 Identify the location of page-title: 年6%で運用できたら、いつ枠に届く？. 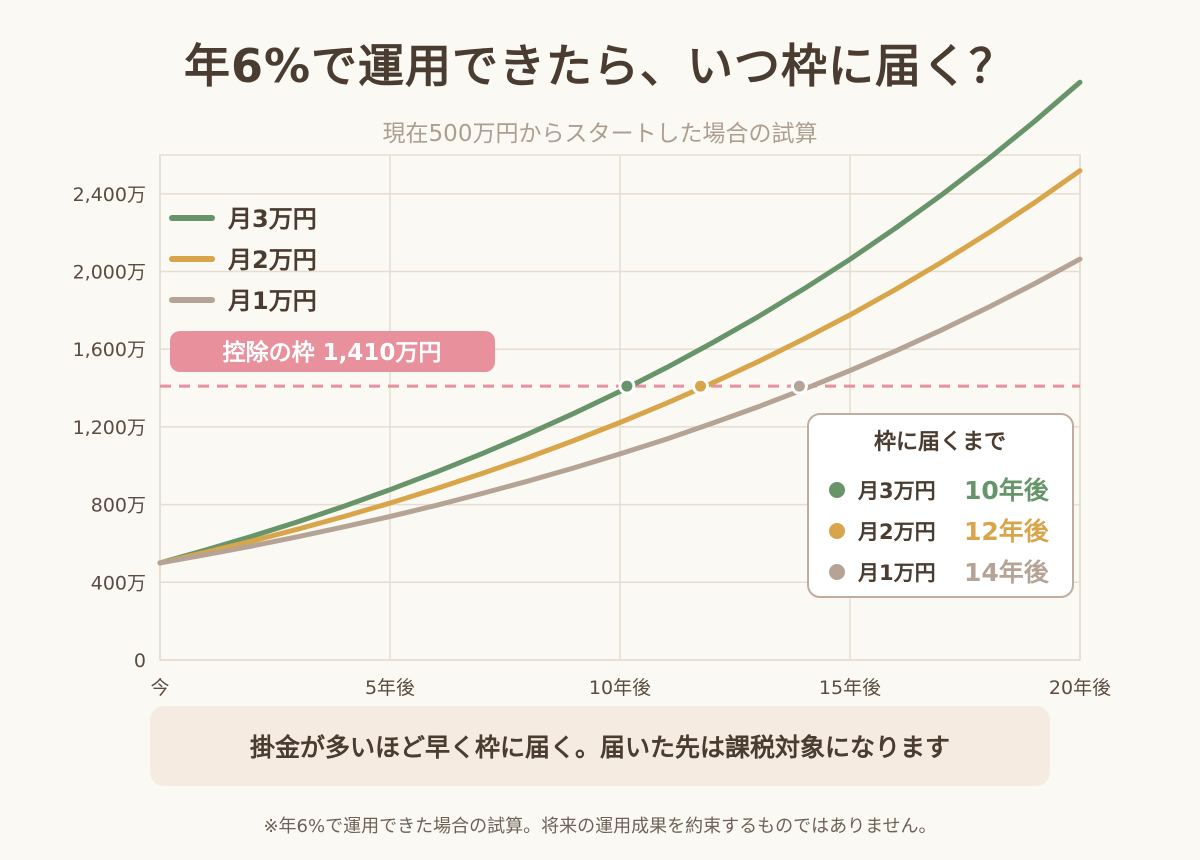
(600, 66).